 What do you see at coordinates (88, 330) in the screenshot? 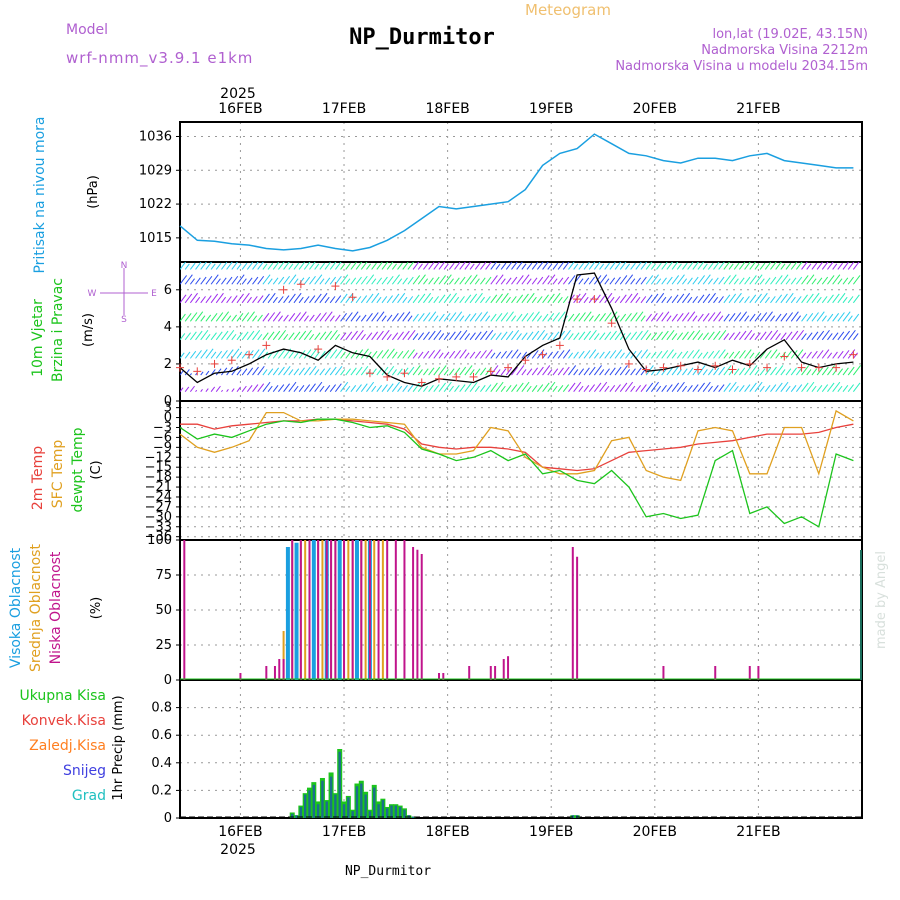
I see `wind-unit: (m/s)` at bounding box center [88, 330].